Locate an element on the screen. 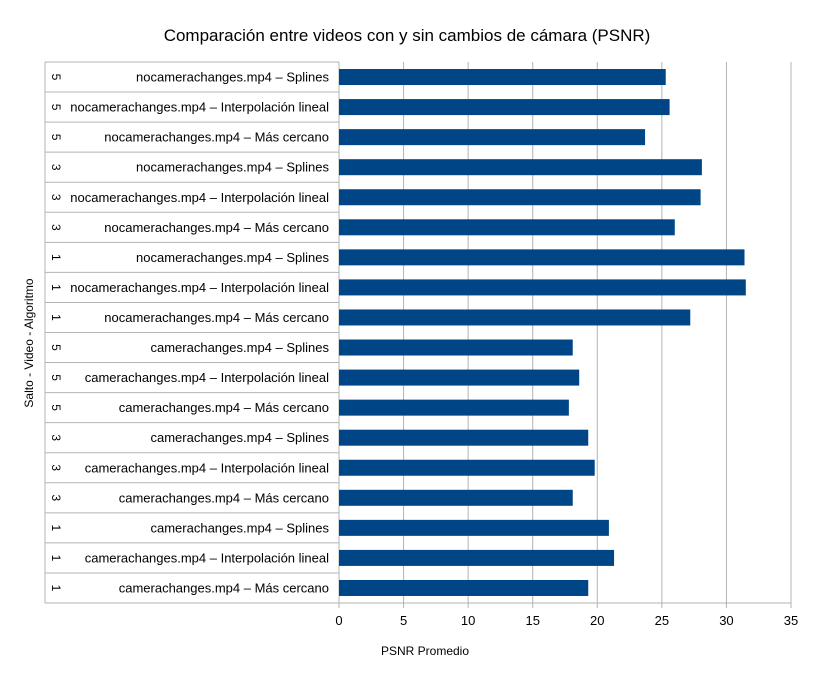 Image resolution: width=815 pixels, height=678 pixels. x-axis-title: PSNR Promedio is located at coordinates (425, 651).